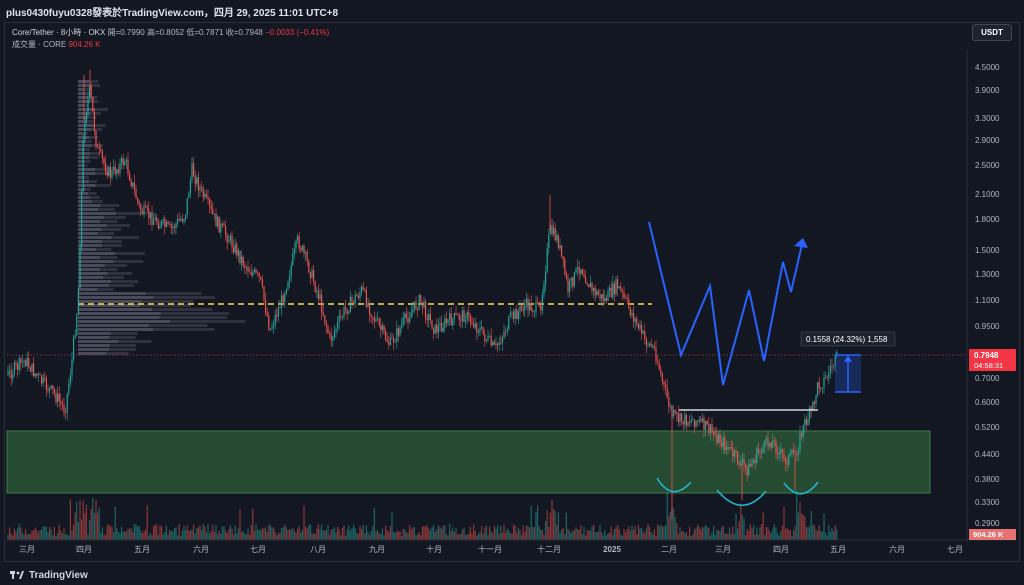 The width and height of the screenshot is (1024, 585). What do you see at coordinates (59, 32) in the screenshot?
I see `legend-symbol: Core/Tether · 8小時 · OKX` at bounding box center [59, 32].